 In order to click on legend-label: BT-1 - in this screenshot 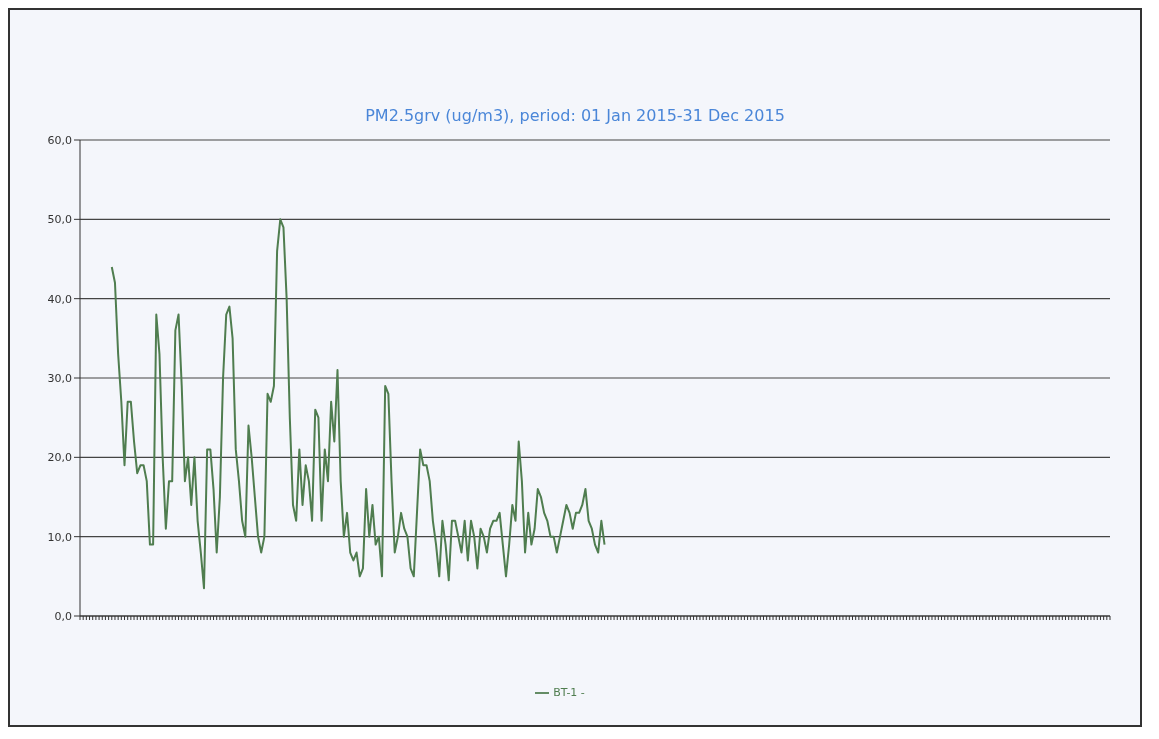, I will do `click(569, 692)`.